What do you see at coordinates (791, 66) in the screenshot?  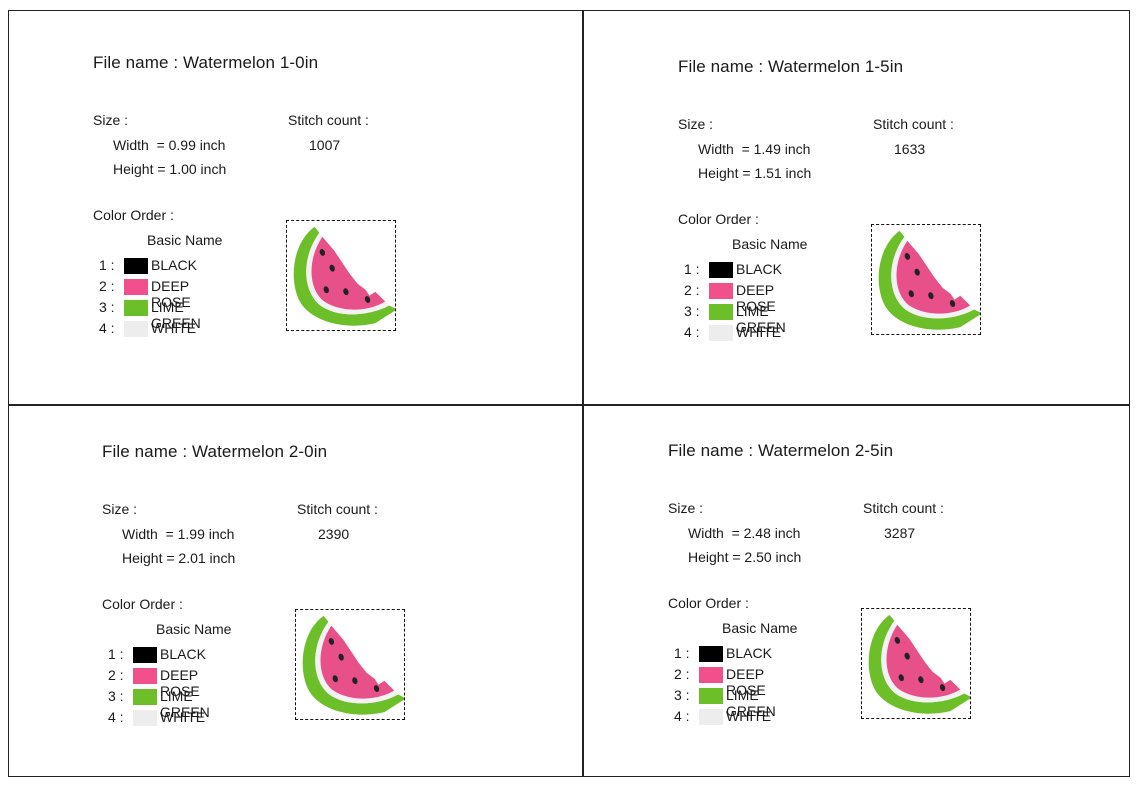 I see `file-name: File name : Watermelon 1-5in` at bounding box center [791, 66].